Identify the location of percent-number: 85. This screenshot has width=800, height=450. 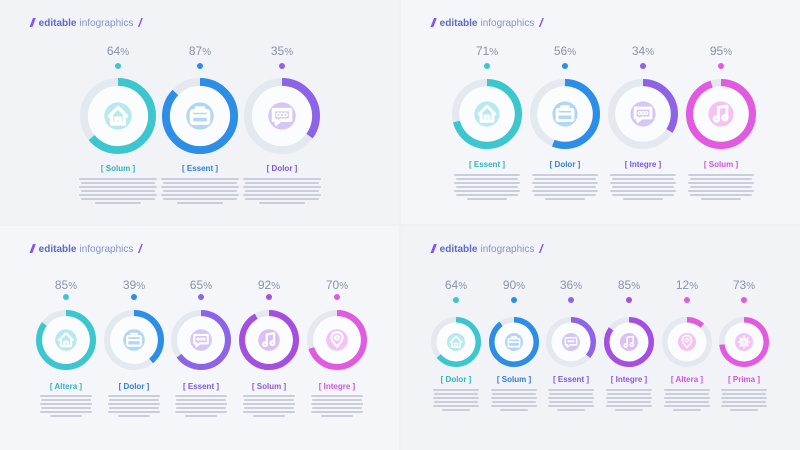
(624, 285).